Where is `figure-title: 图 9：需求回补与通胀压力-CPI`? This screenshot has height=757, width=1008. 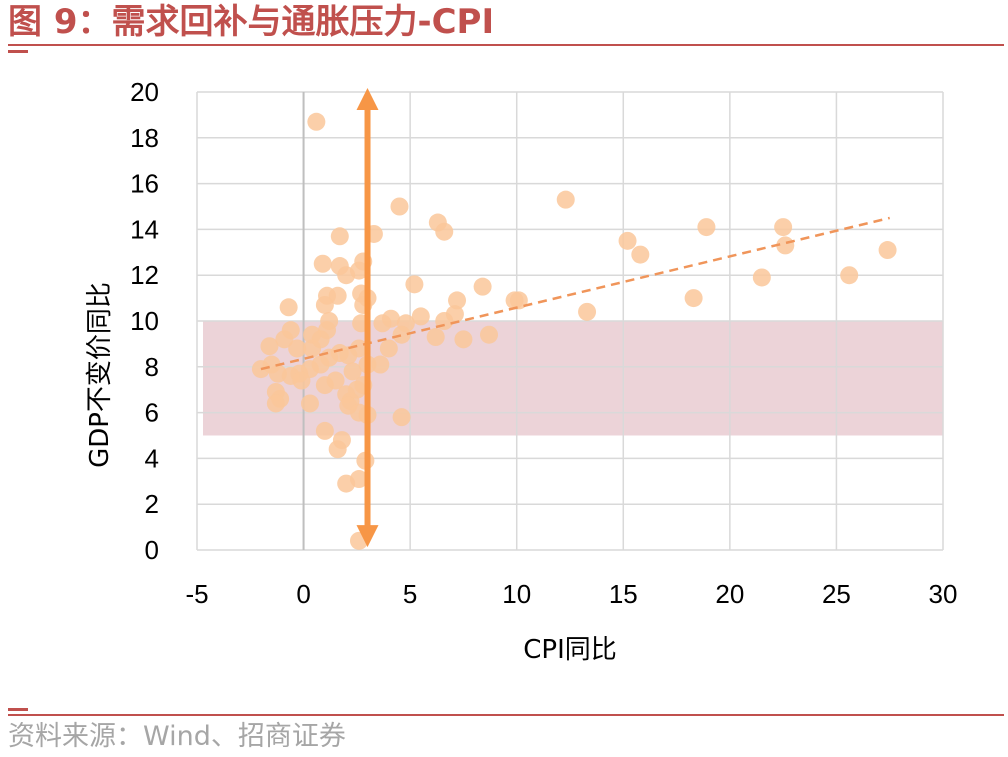 figure-title: 图 9：需求回补与通胀压力-CPI is located at coordinates (251, 22).